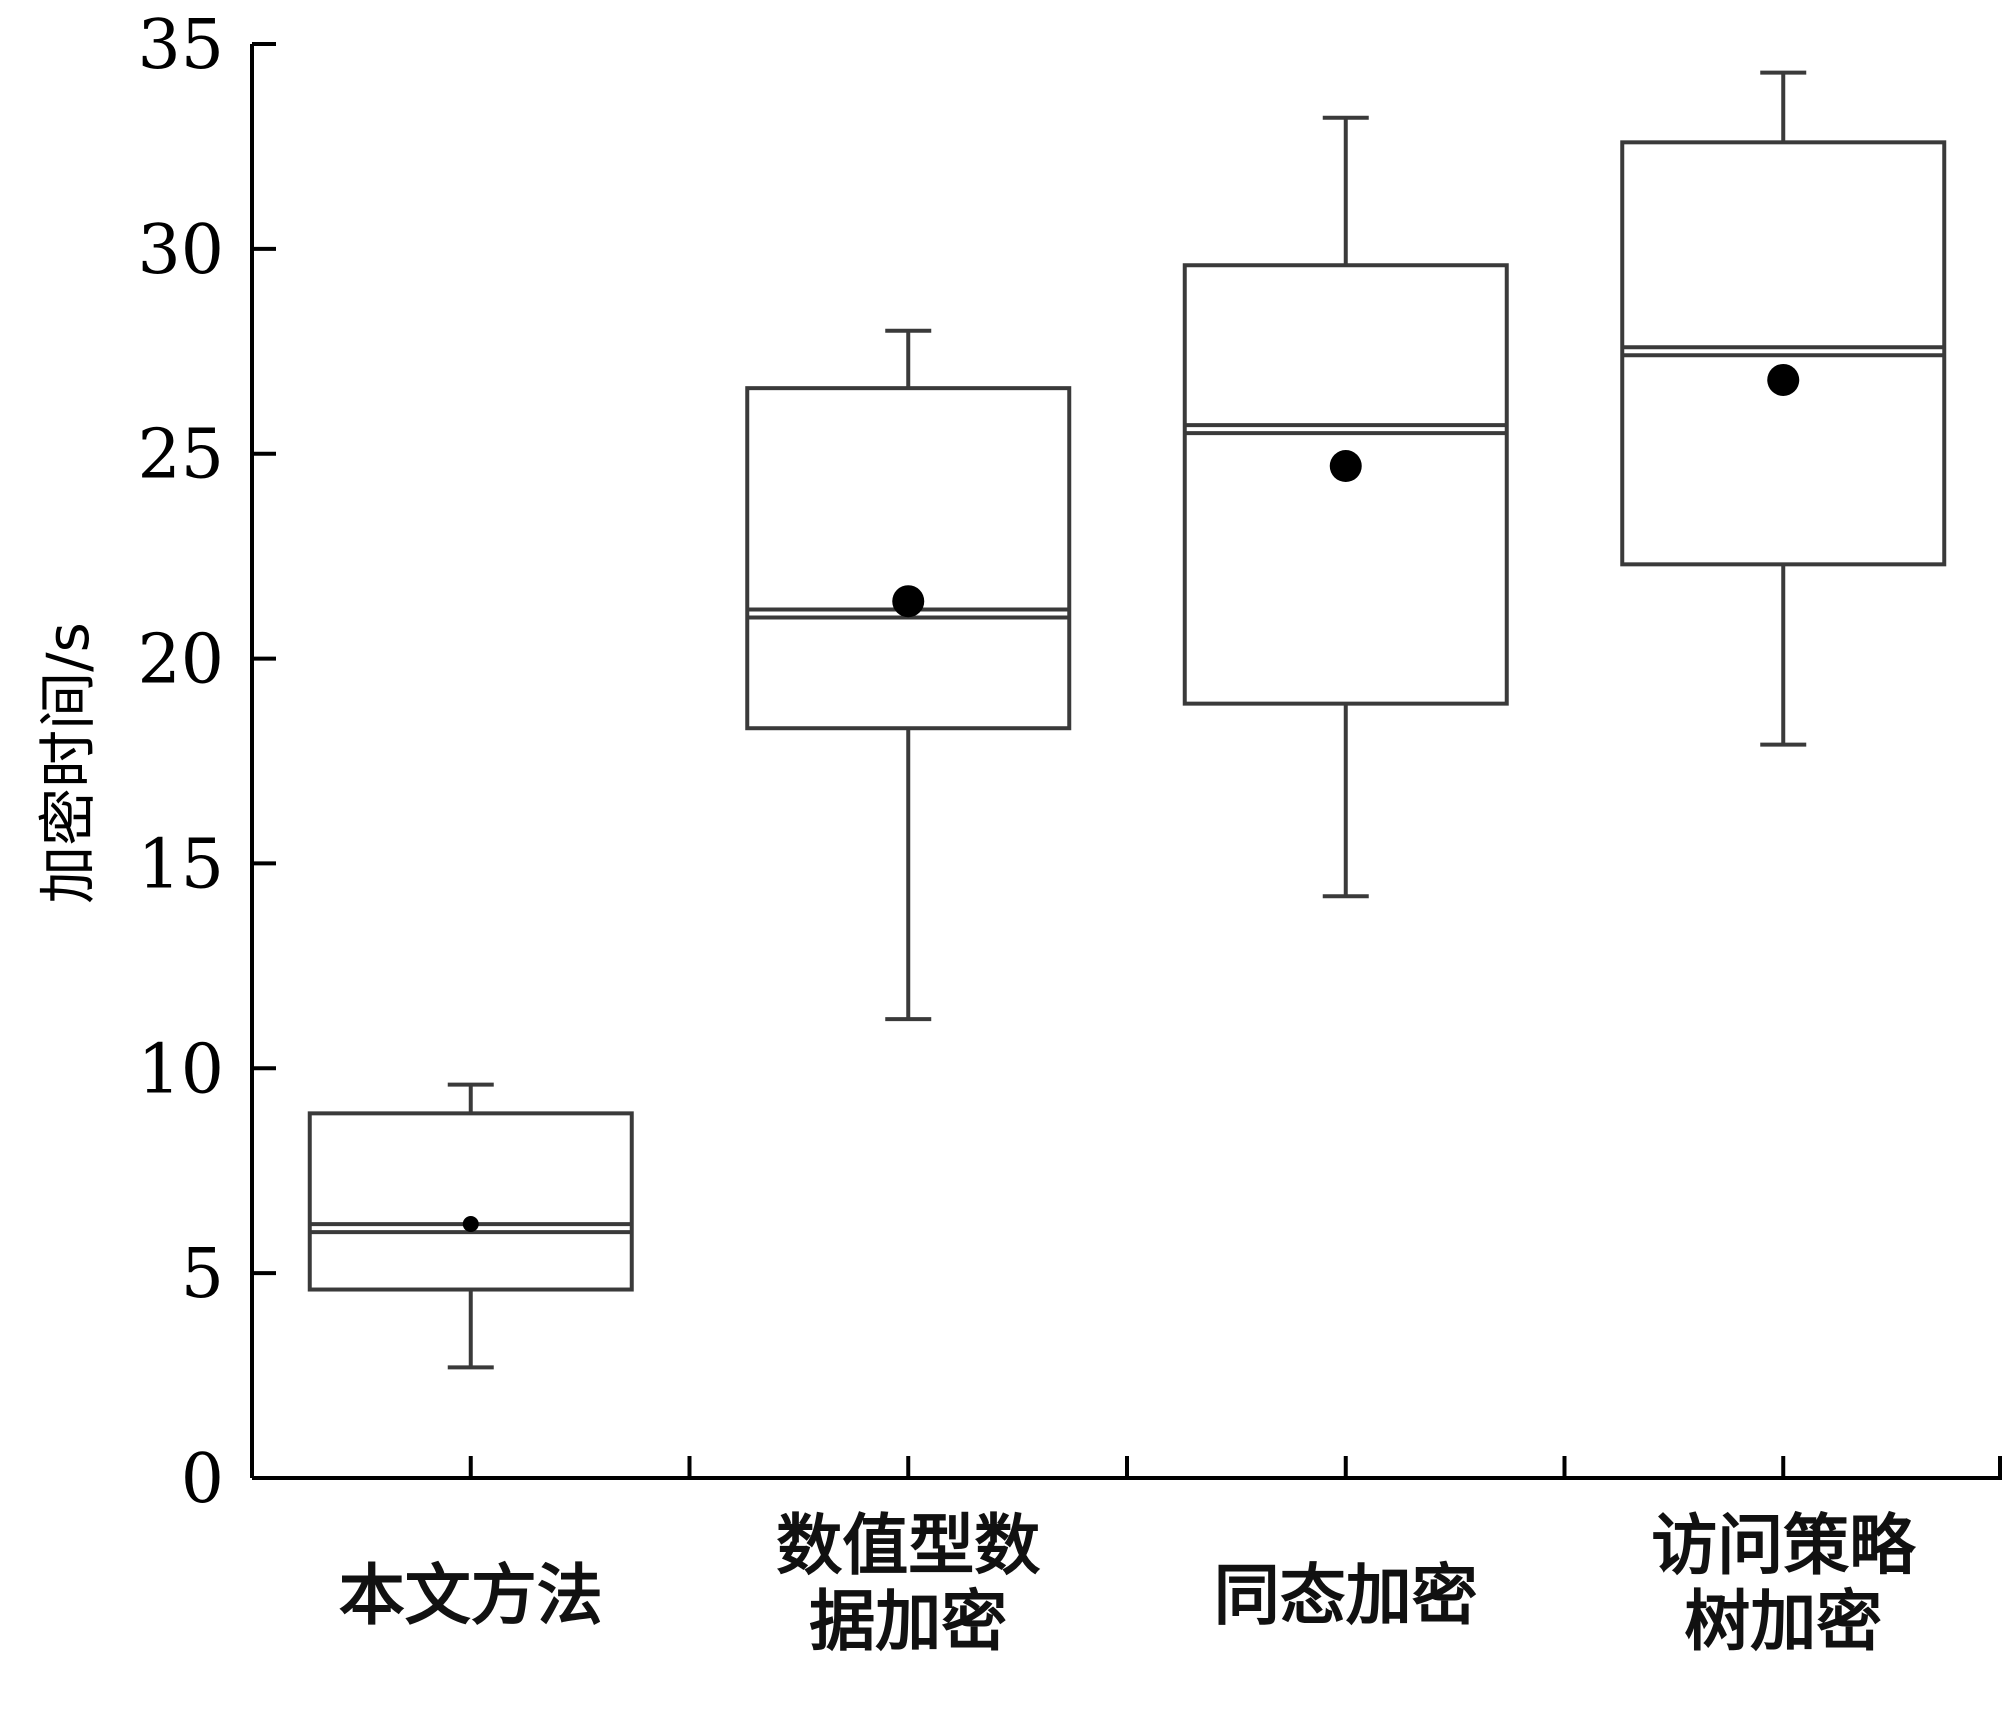 The height and width of the screenshot is (1716, 2010). What do you see at coordinates (180, 250) in the screenshot?
I see `y-tick-label: 30` at bounding box center [180, 250].